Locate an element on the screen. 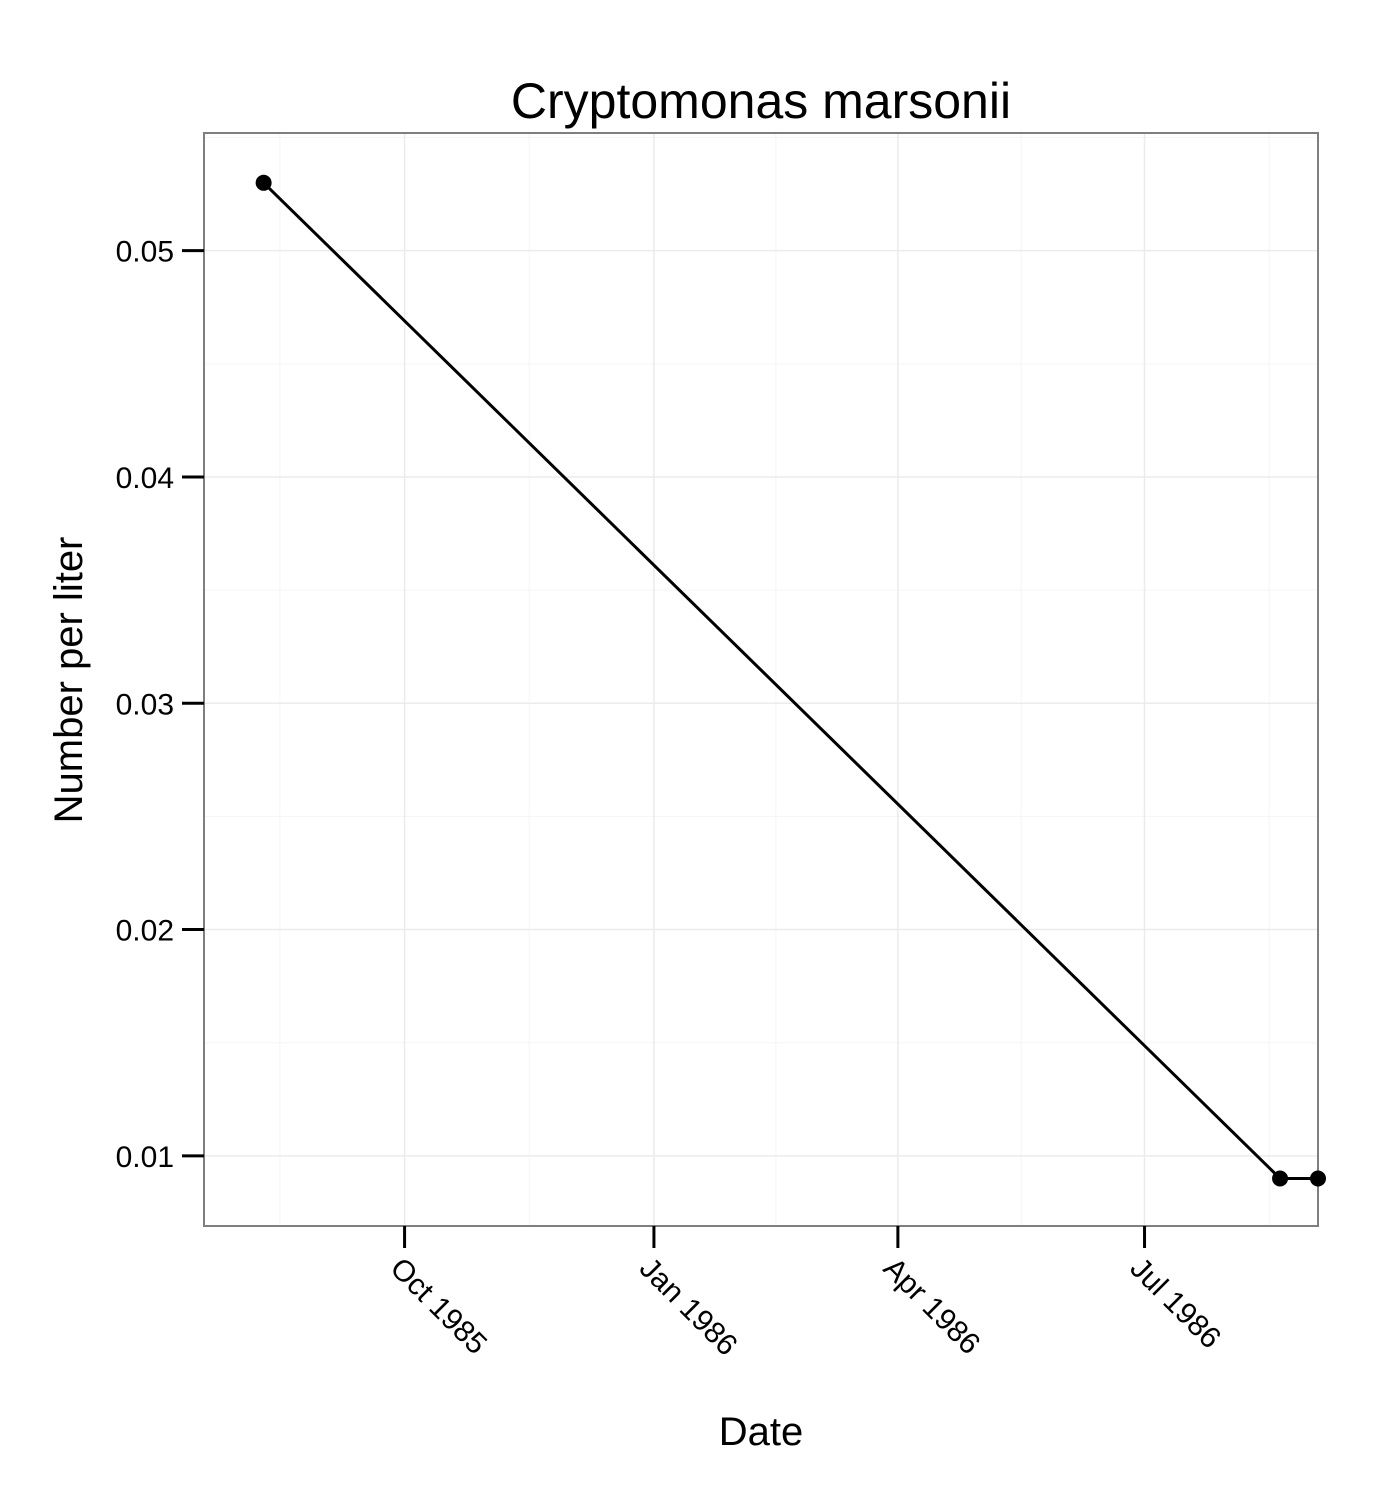  y-tick-label: 0.02 is located at coordinates (145, 931).